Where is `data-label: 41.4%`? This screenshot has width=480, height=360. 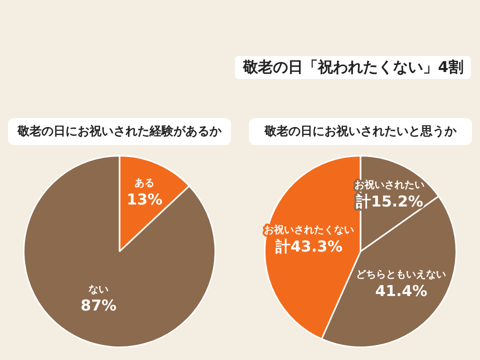 data-label: 41.4% is located at coordinates (401, 291).